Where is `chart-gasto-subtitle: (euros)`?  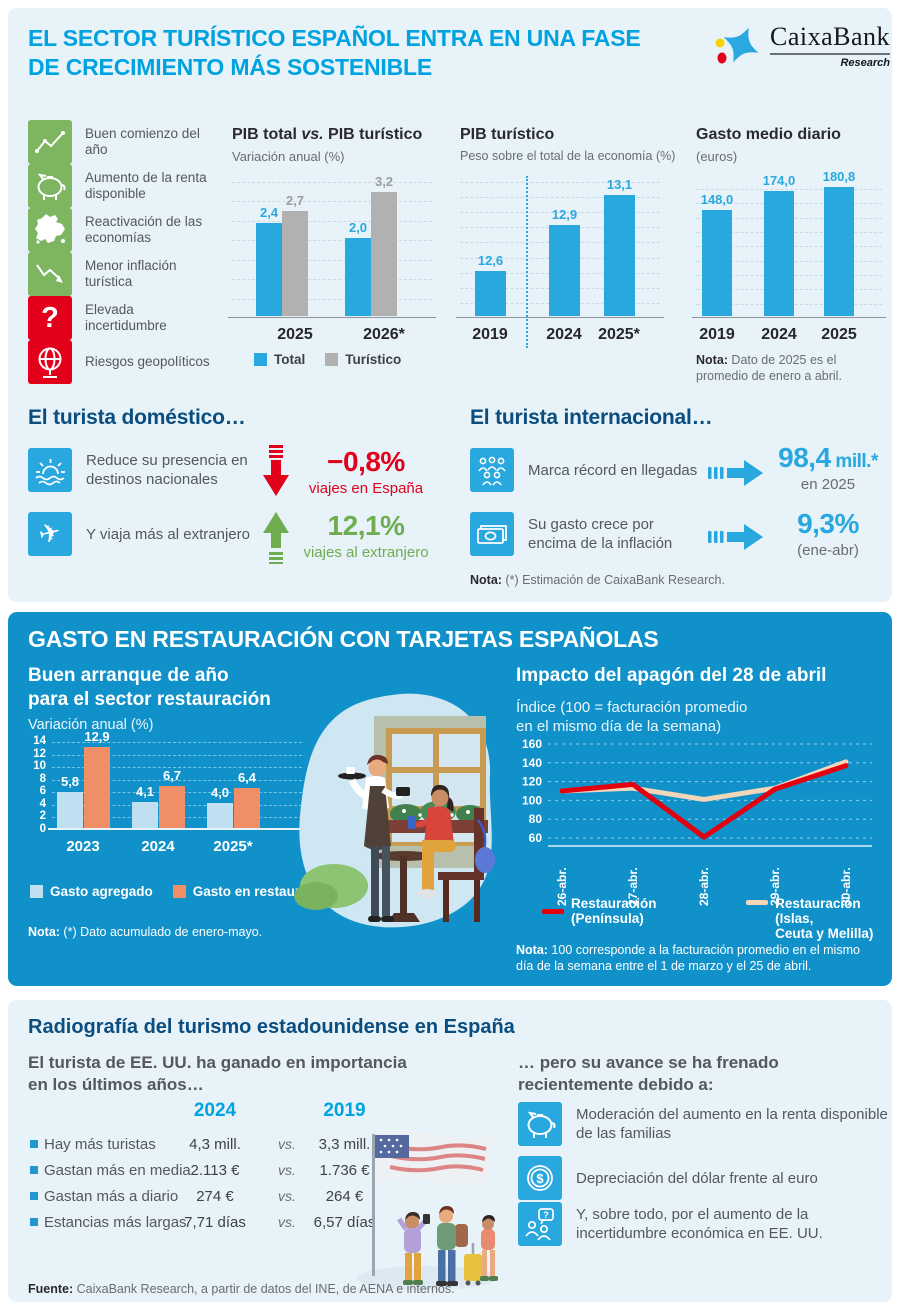 chart-gasto-subtitle: (euros) is located at coordinates (717, 156).